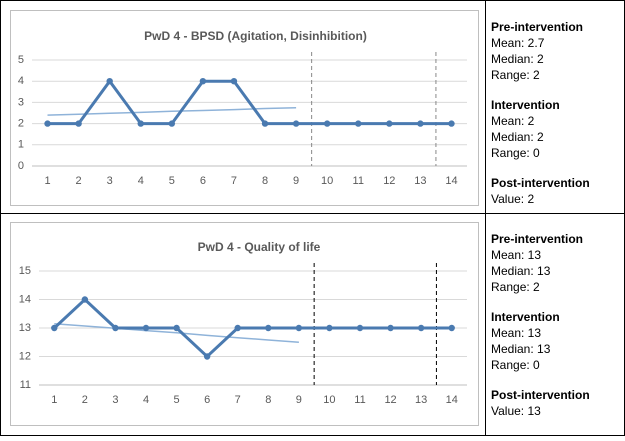 The image size is (625, 441). I want to click on y-tick-label: 1, so click(21, 145).